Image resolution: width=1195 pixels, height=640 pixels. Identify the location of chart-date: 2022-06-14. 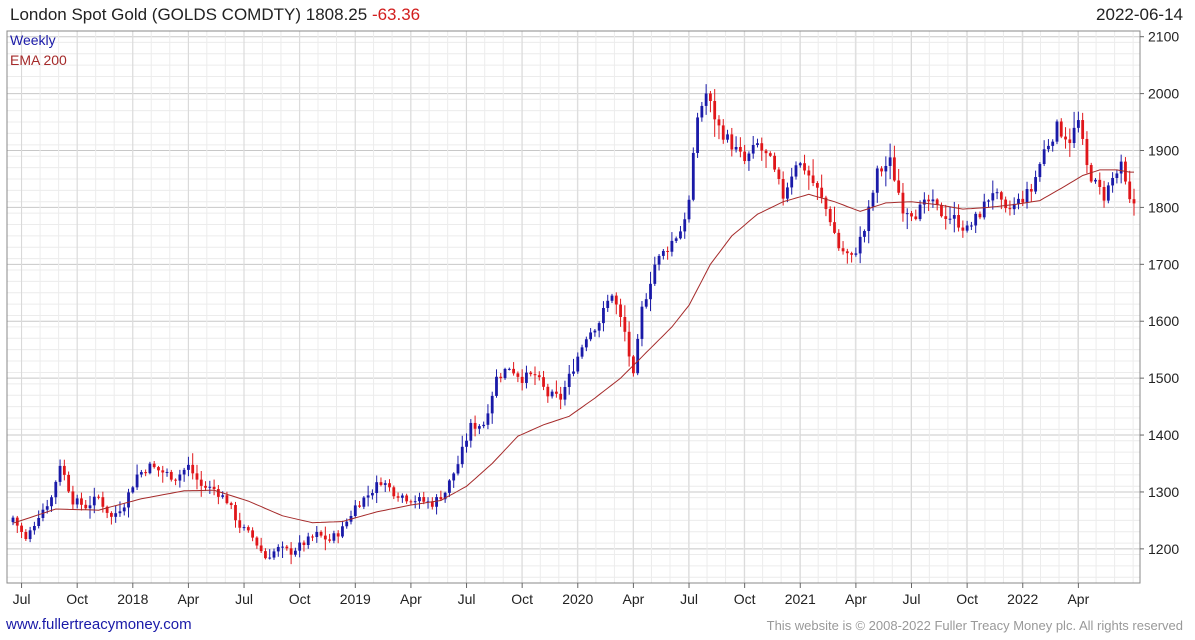
(1139, 14).